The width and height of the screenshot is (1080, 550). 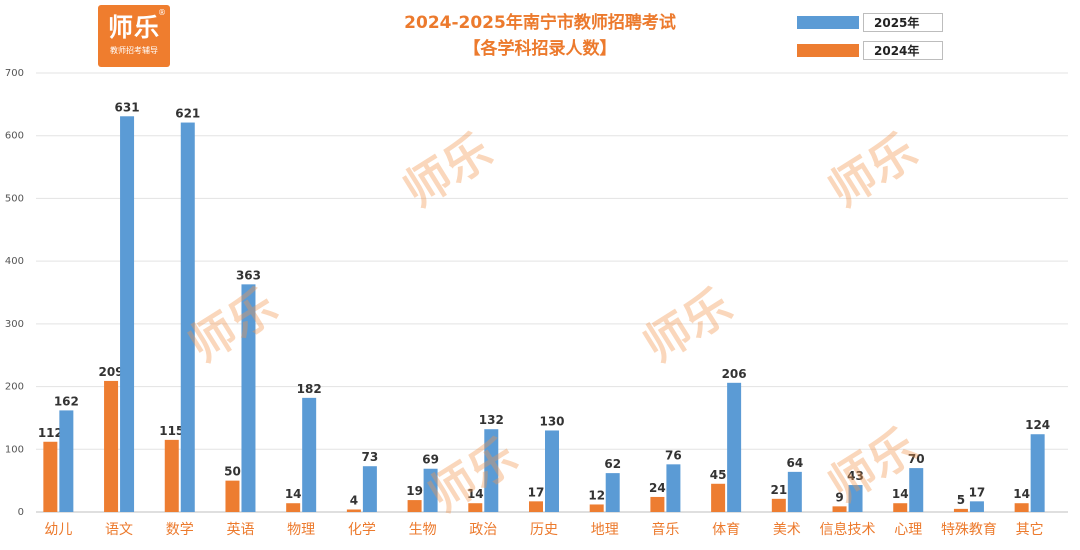 What do you see at coordinates (961, 500) in the screenshot?
I see `data-label: 5` at bounding box center [961, 500].